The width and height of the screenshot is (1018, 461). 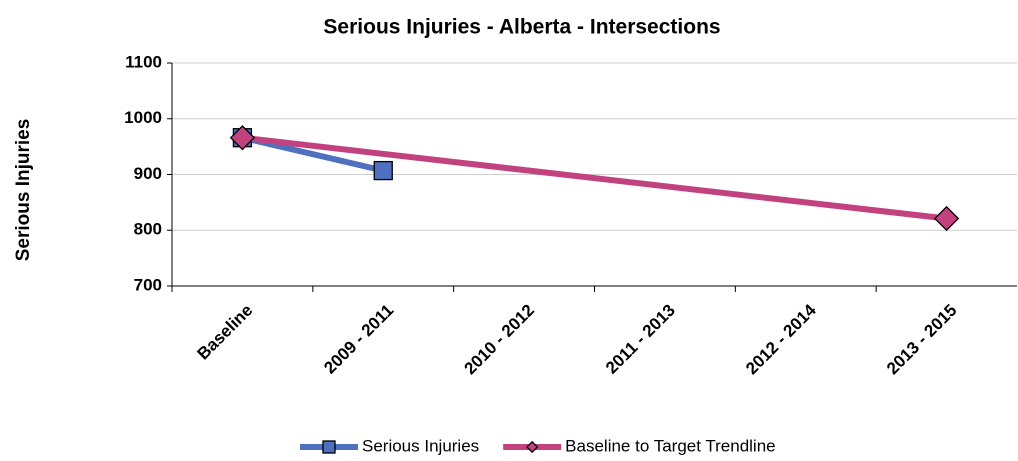 I want to click on x-tick-label: 2012 - 2014, so click(x=781, y=339).